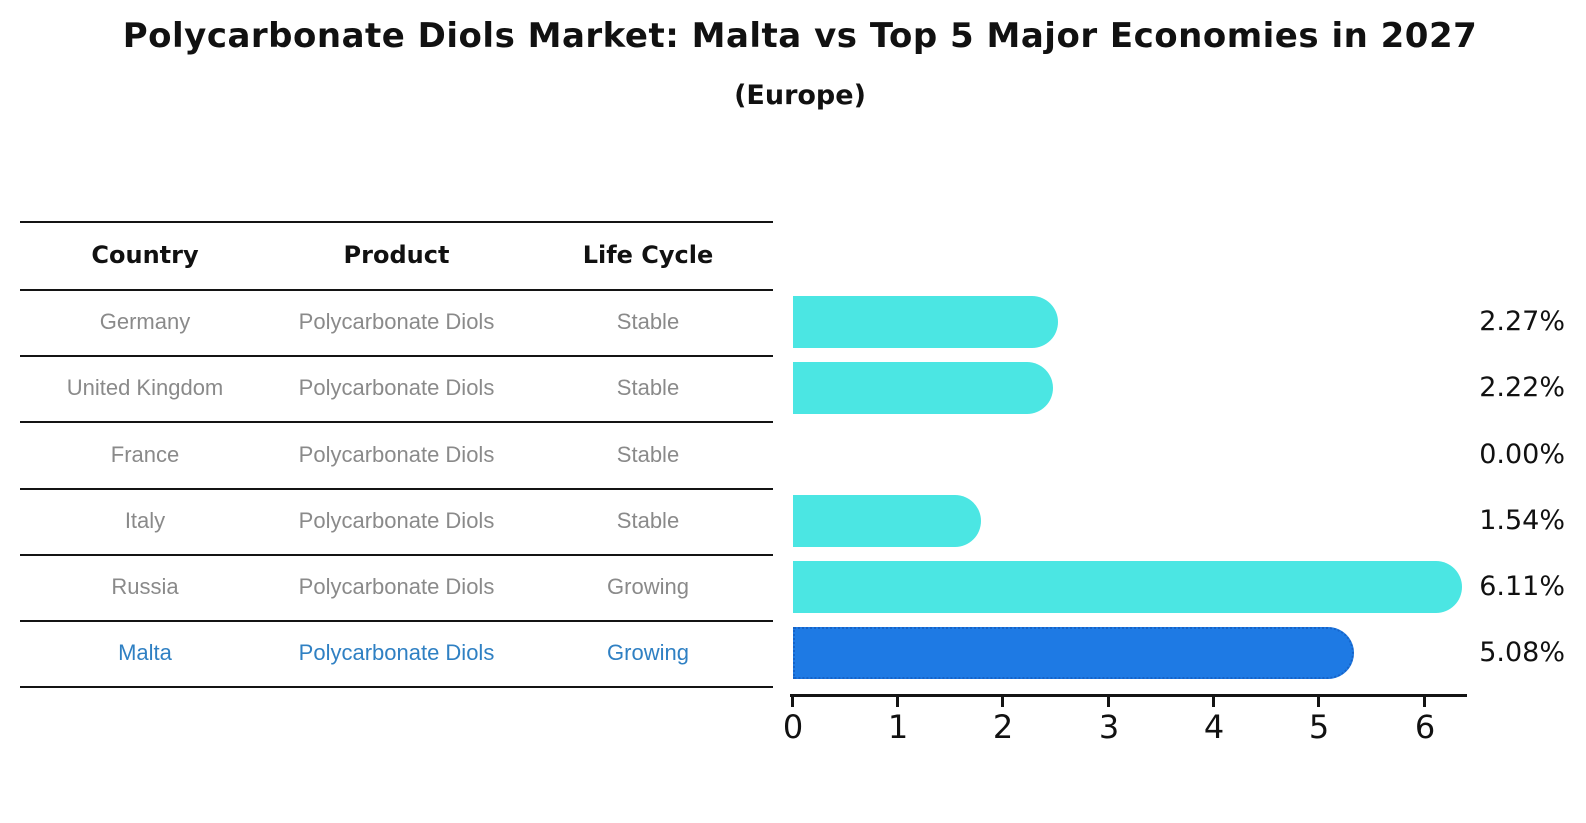 This screenshot has height=823, width=1586. I want to click on bar-malta, so click(1073, 653).